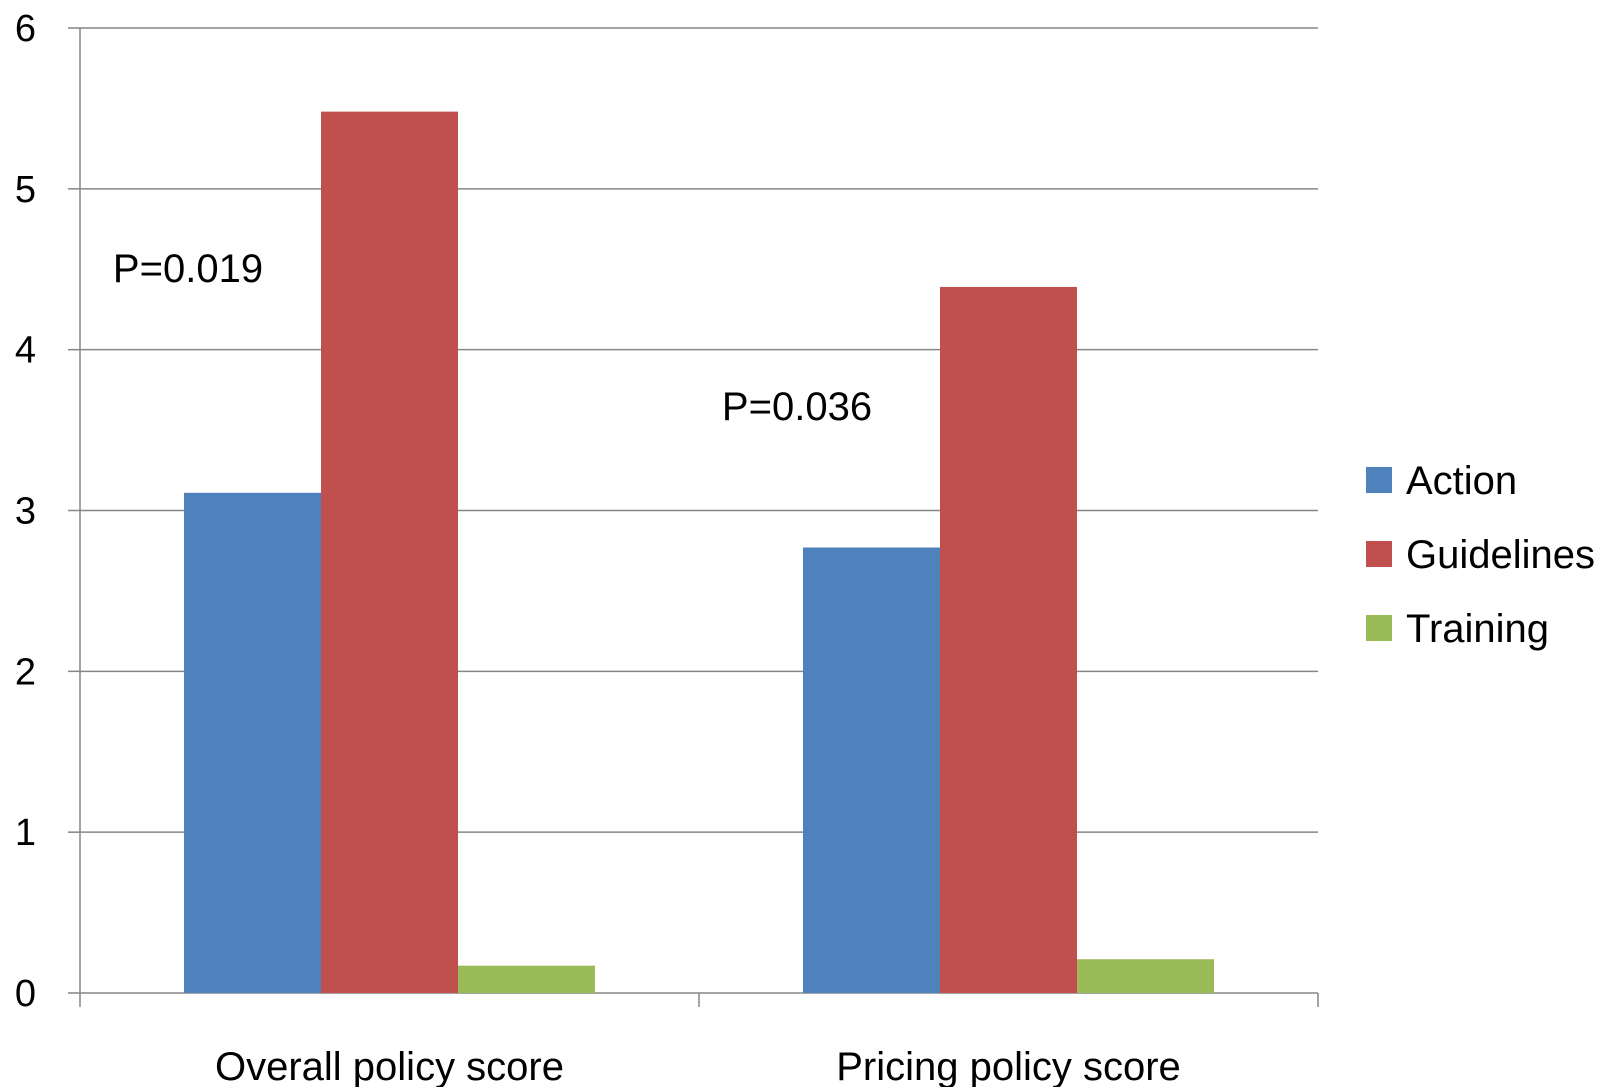 This screenshot has width=1624, height=1087. I want to click on y-tick-label: 5, so click(25, 190).